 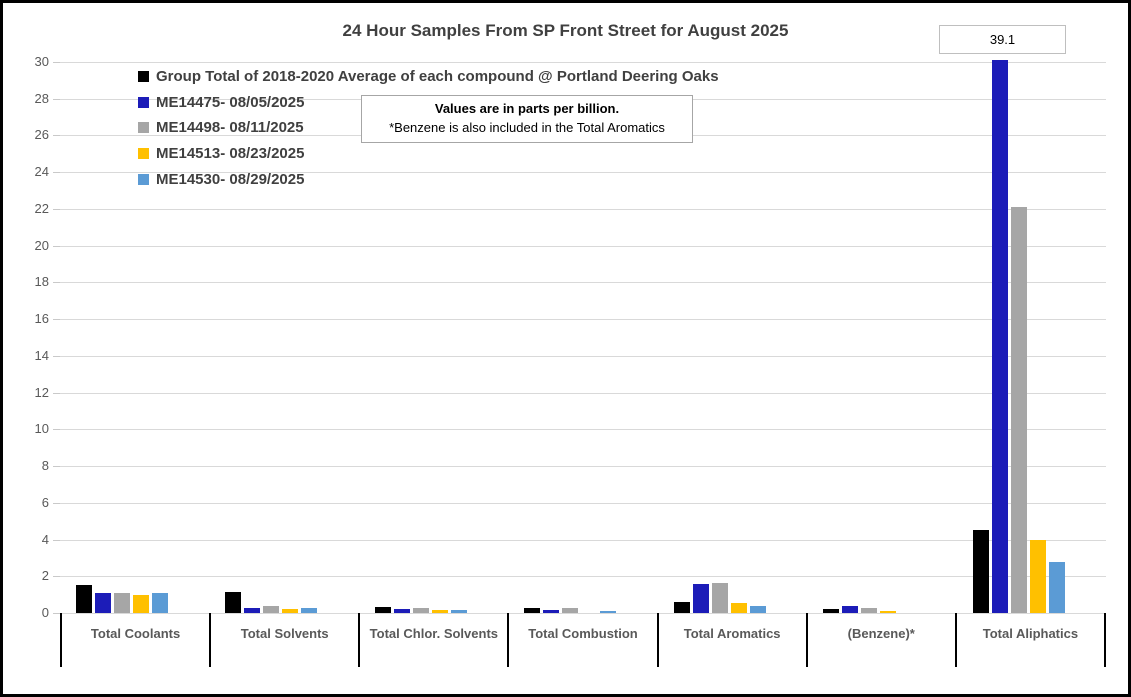 I want to click on category-cell: Total Aliphatics, so click(x=1030, y=640).